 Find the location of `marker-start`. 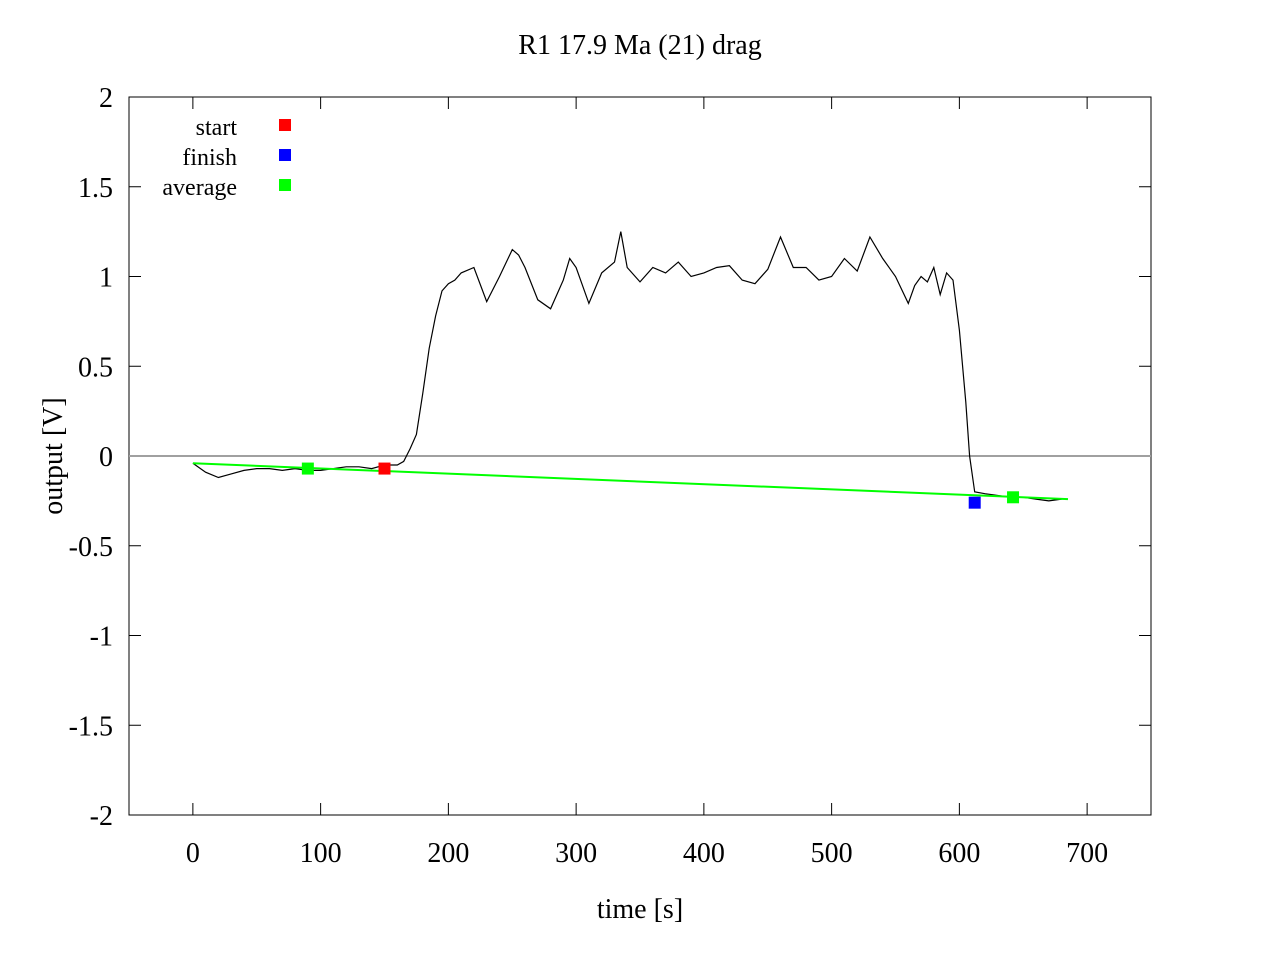

marker-start is located at coordinates (384, 468).